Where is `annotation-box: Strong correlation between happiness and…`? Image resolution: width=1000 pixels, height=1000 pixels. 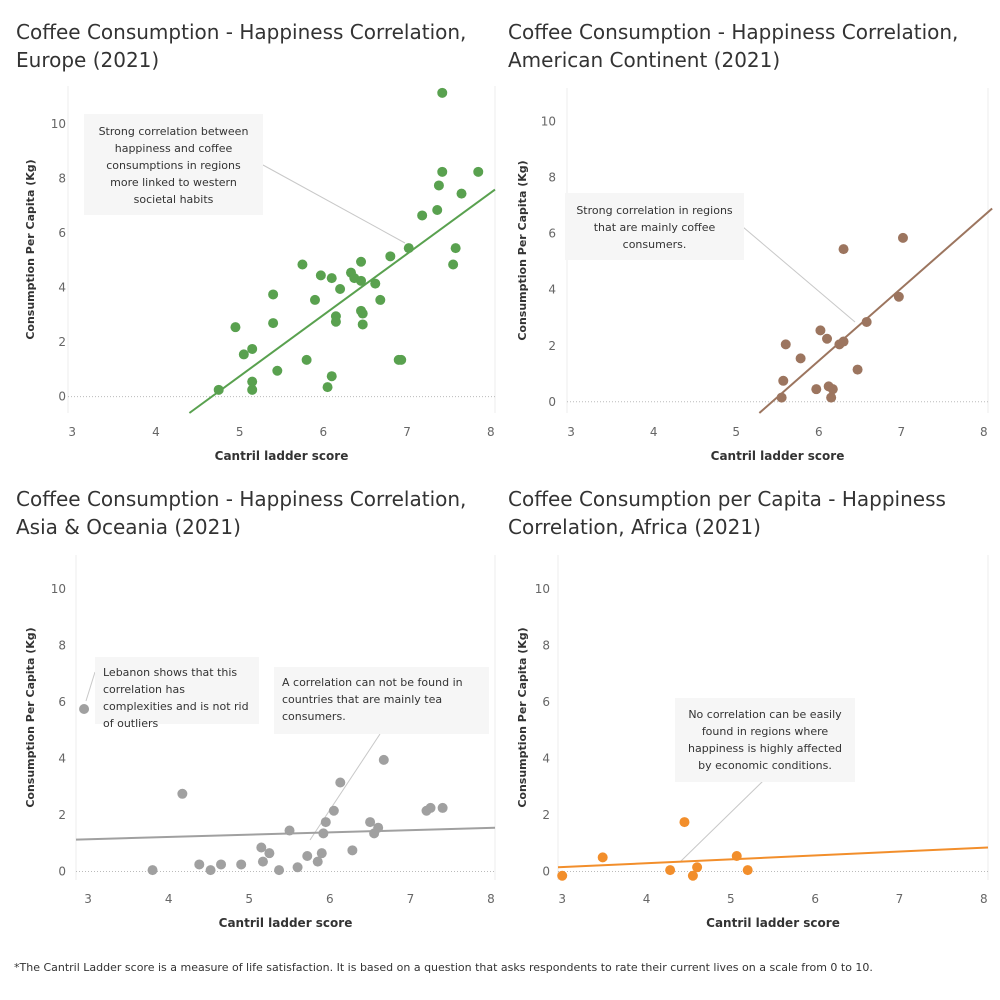 annotation-box: Strong correlation between happiness and… is located at coordinates (173, 164).